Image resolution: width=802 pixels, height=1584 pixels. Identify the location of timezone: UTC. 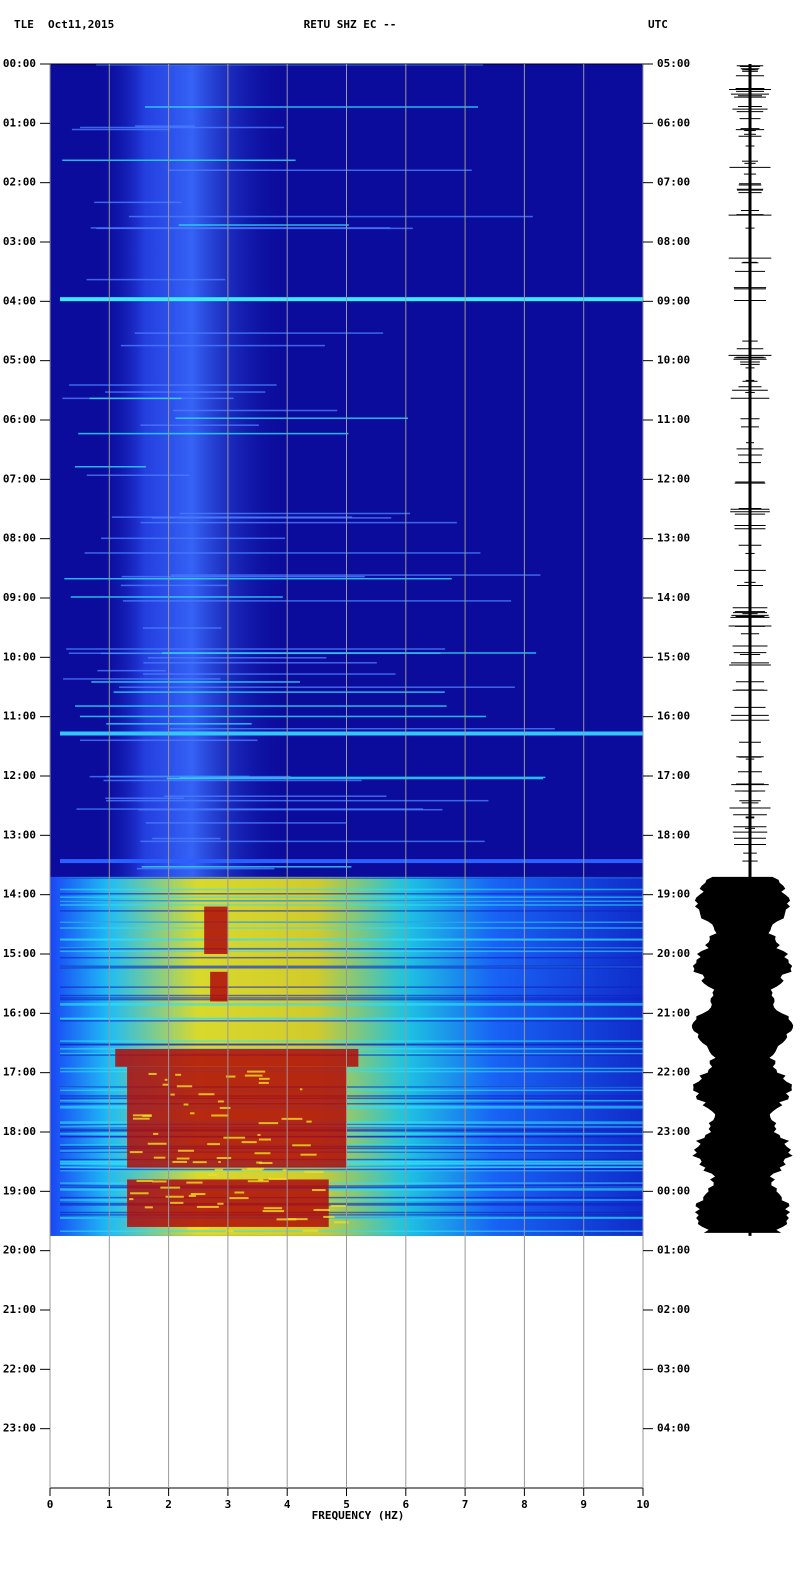
(658, 24).